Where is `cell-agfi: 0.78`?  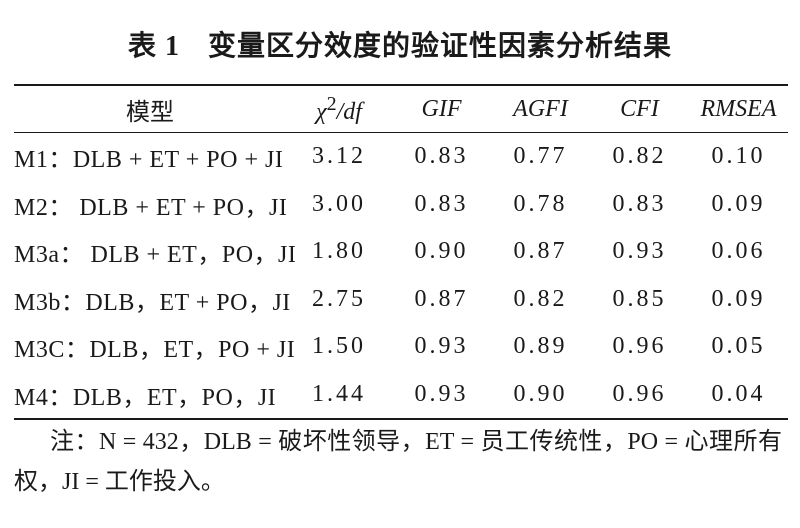
cell-agfi: 0.78 is located at coordinates (540, 203).